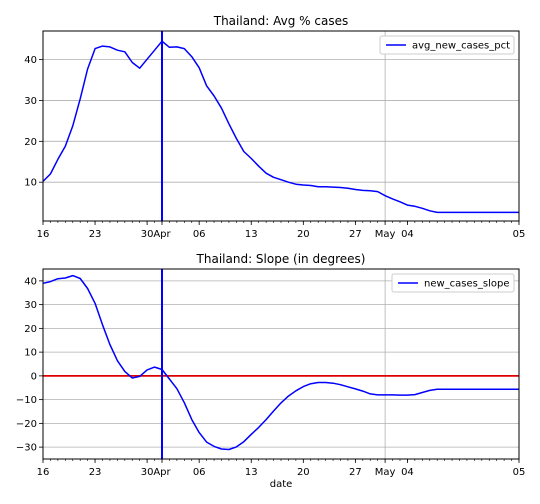  I want to click on ytick-label: −10, so click(26, 400).